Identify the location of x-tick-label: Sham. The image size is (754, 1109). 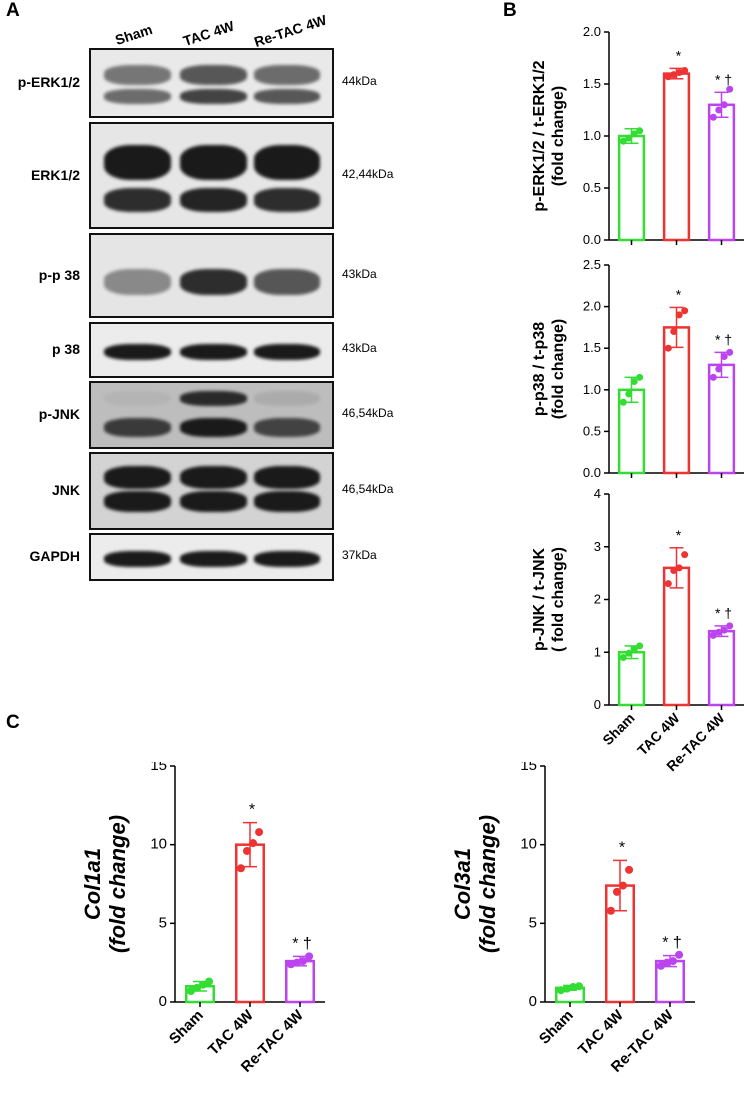
(556, 1027).